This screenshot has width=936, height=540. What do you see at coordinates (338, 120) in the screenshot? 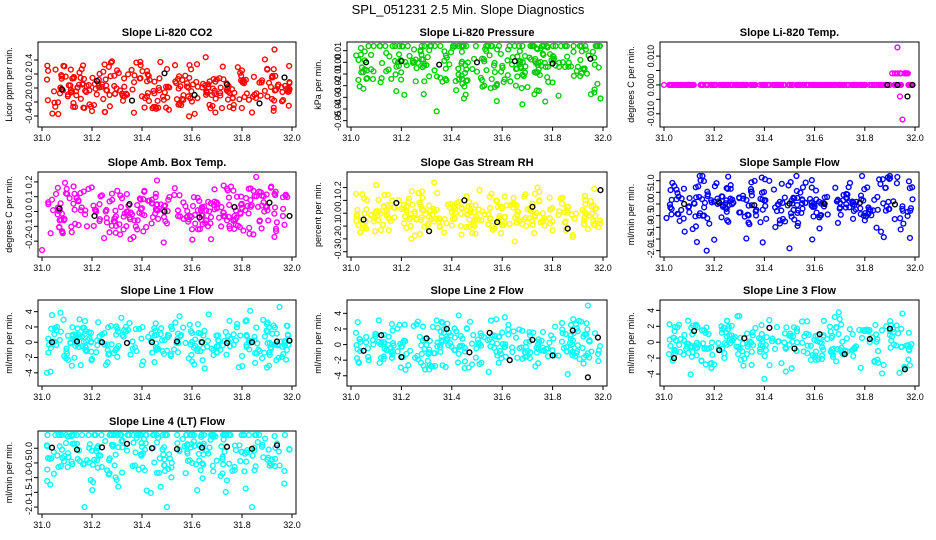
I see `y-tick-label: -0.05` at bounding box center [338, 120].